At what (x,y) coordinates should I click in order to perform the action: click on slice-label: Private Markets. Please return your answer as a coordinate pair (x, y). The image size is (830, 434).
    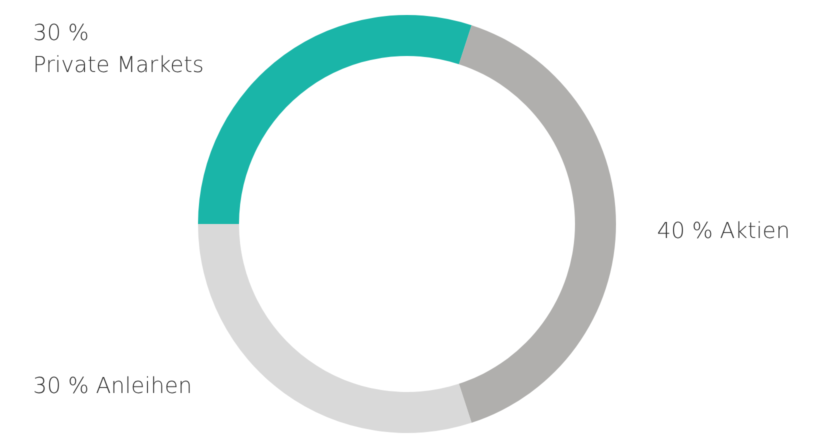
    Looking at the image, I should click on (118, 65).